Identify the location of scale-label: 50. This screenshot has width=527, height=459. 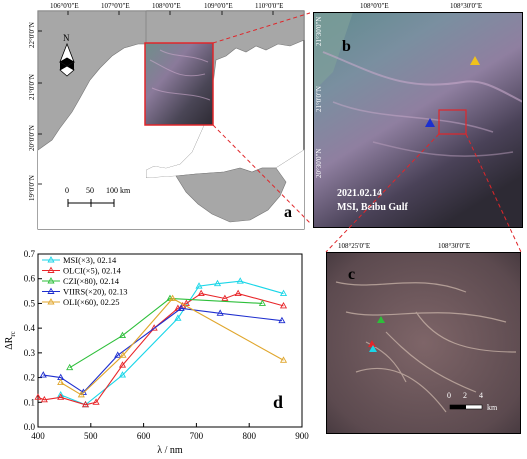
(90, 190).